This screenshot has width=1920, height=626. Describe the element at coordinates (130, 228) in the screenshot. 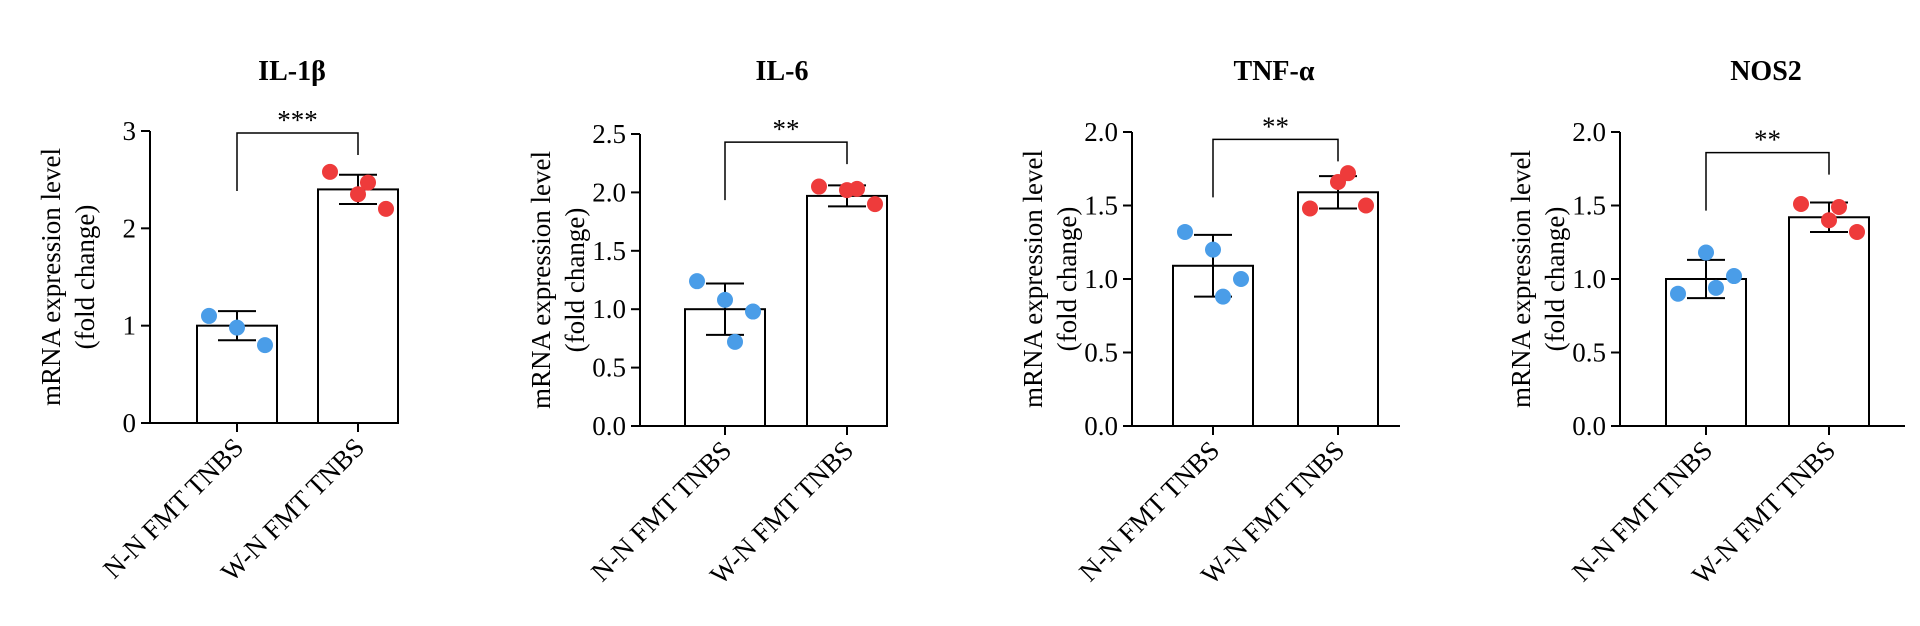

I see `y-tick-label: 2` at that location.